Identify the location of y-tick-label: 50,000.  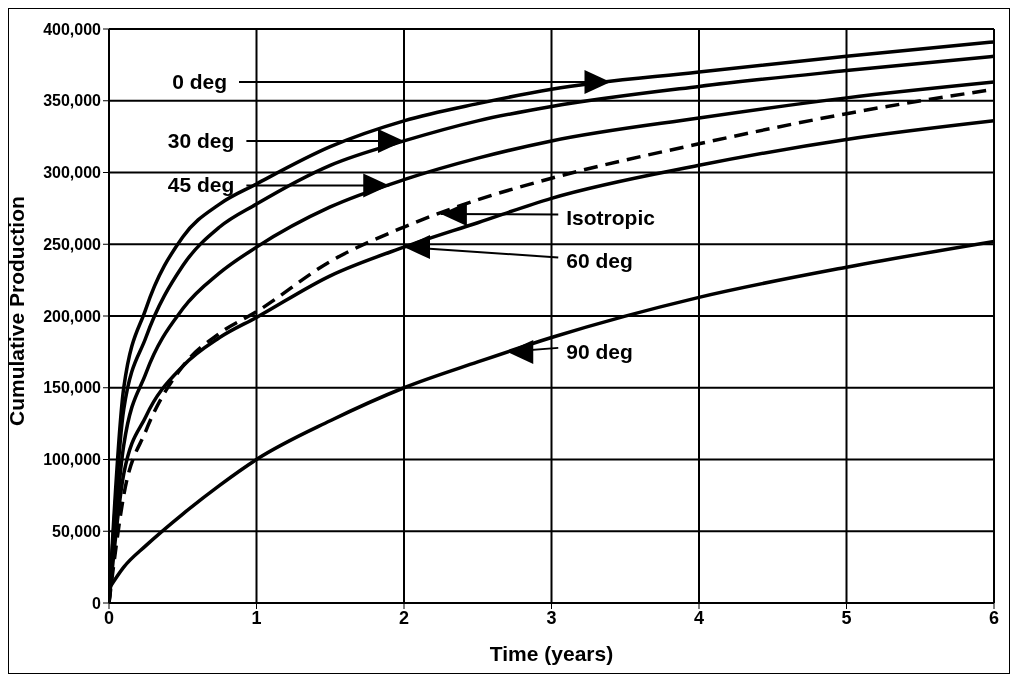
(77, 531).